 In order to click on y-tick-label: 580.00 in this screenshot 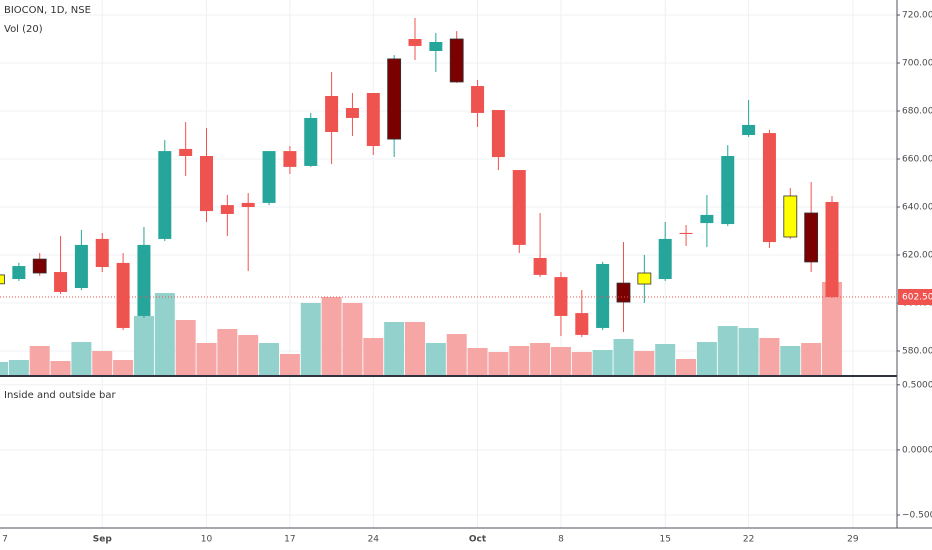, I will do `click(917, 352)`.